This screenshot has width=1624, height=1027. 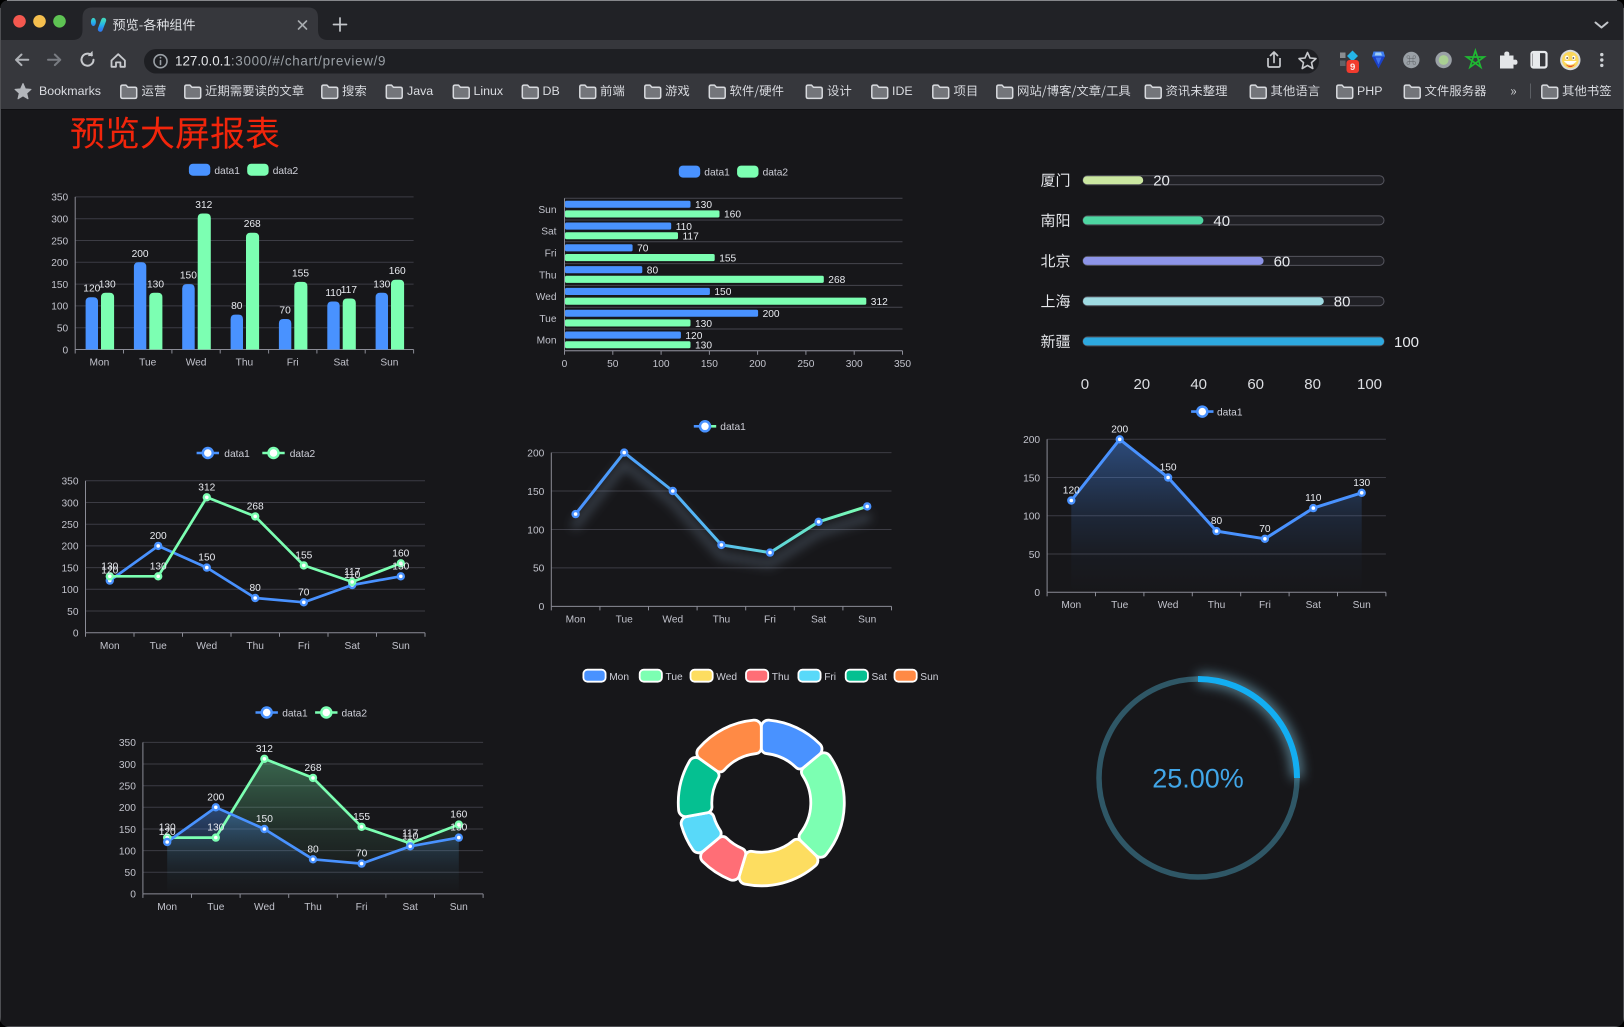 I want to click on svg-text: Java, so click(x=420, y=91).